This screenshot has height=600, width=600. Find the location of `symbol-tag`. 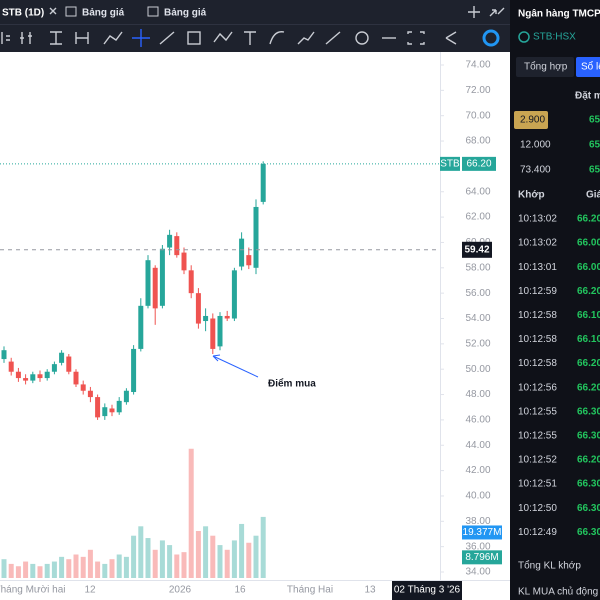

symbol-tag is located at coordinates (450, 163).